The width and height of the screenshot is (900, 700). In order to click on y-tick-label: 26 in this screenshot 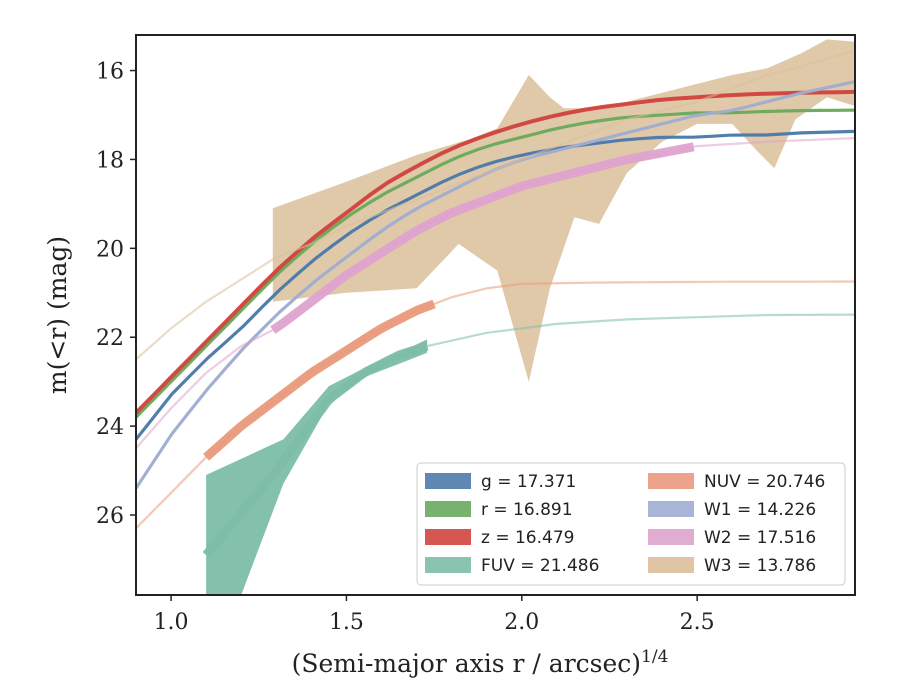, I will do `click(110, 516)`.